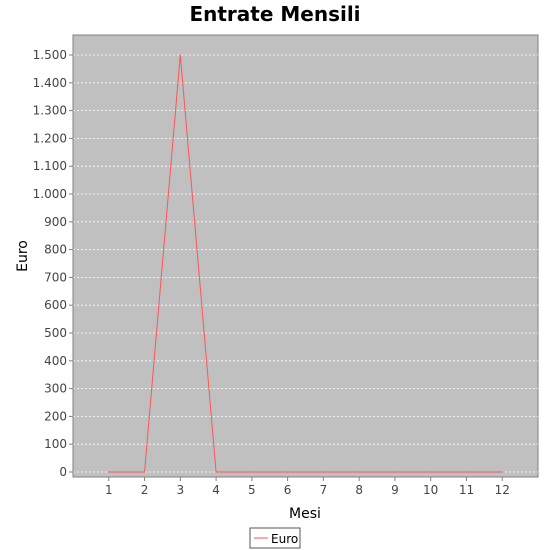 This screenshot has height=550, width=550. What do you see at coordinates (216, 490) in the screenshot?
I see `x-tick-label: 4` at bounding box center [216, 490].